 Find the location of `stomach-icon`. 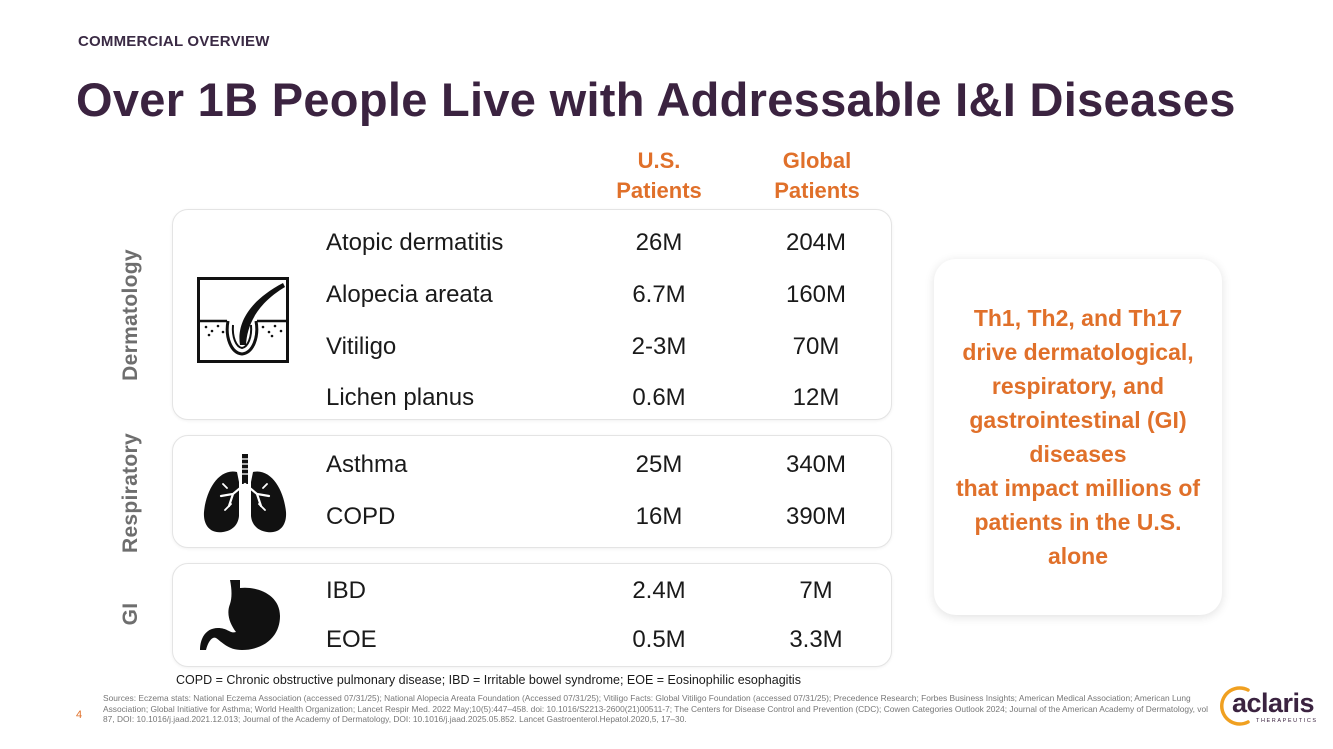

stomach-icon is located at coordinates (240, 615).